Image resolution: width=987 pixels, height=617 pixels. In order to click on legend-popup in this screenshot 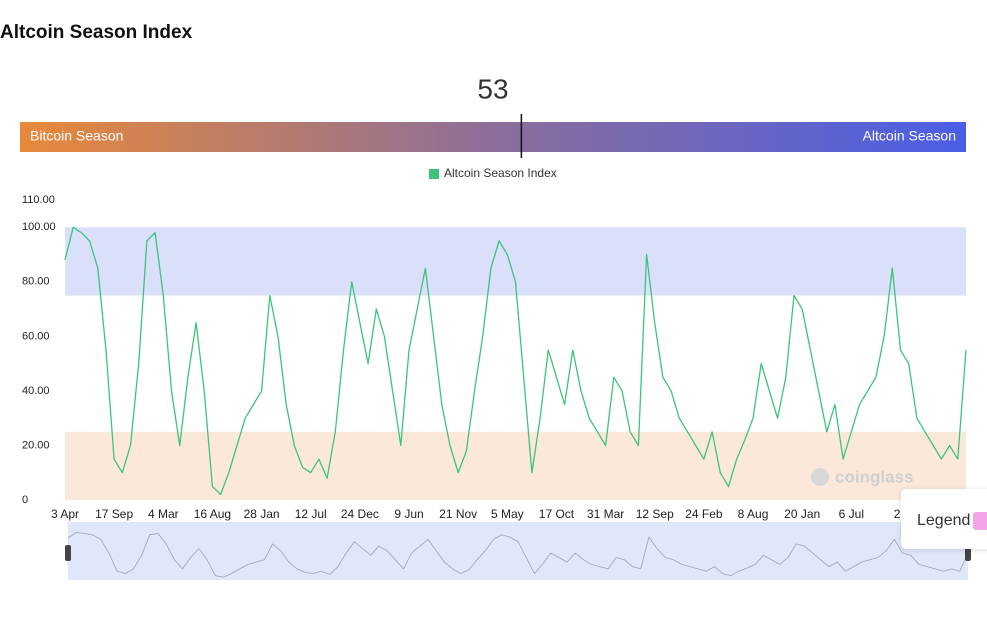, I will do `click(944, 519)`.